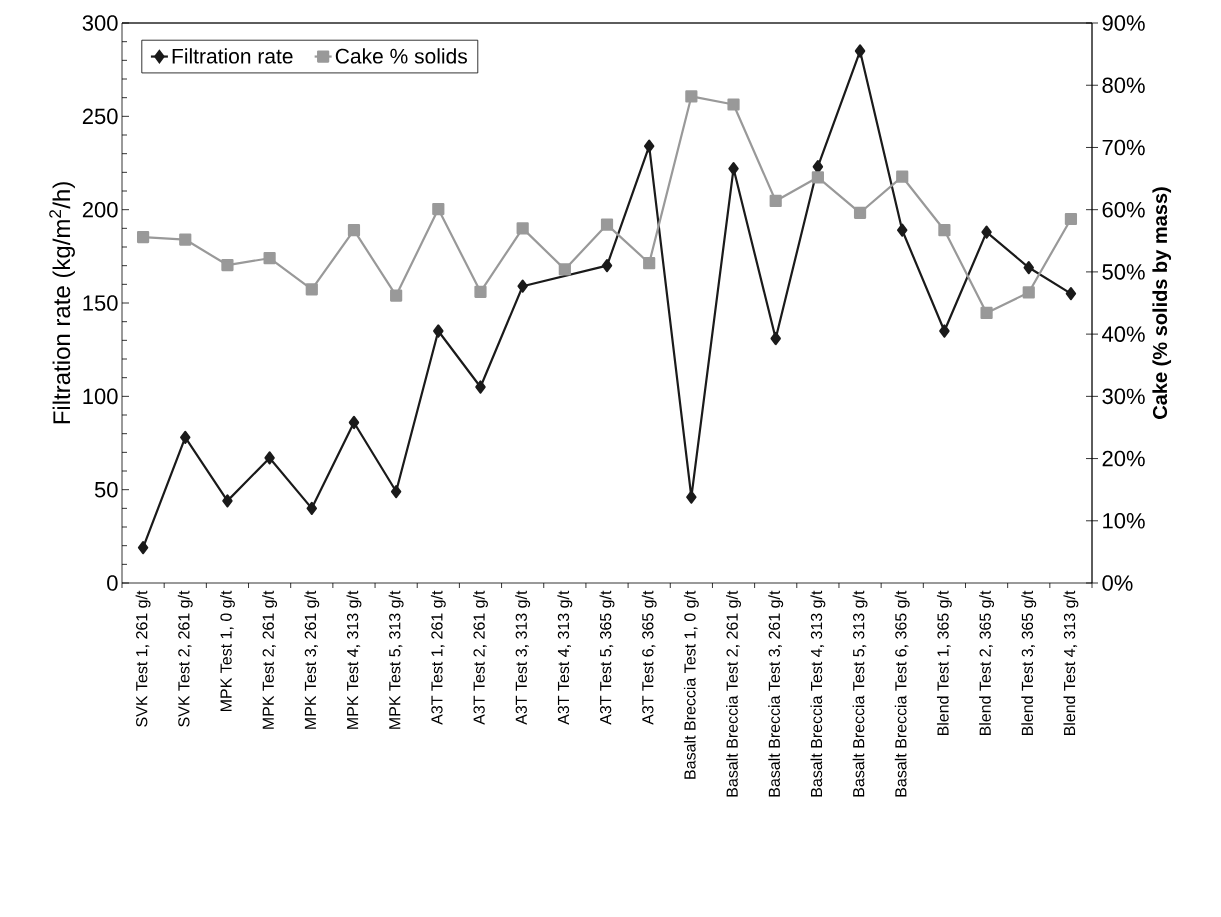 The width and height of the screenshot is (1221, 917). What do you see at coordinates (565, 657) in the screenshot?
I see `x-tick-label: A3T Test 4, 313 g/t` at bounding box center [565, 657].